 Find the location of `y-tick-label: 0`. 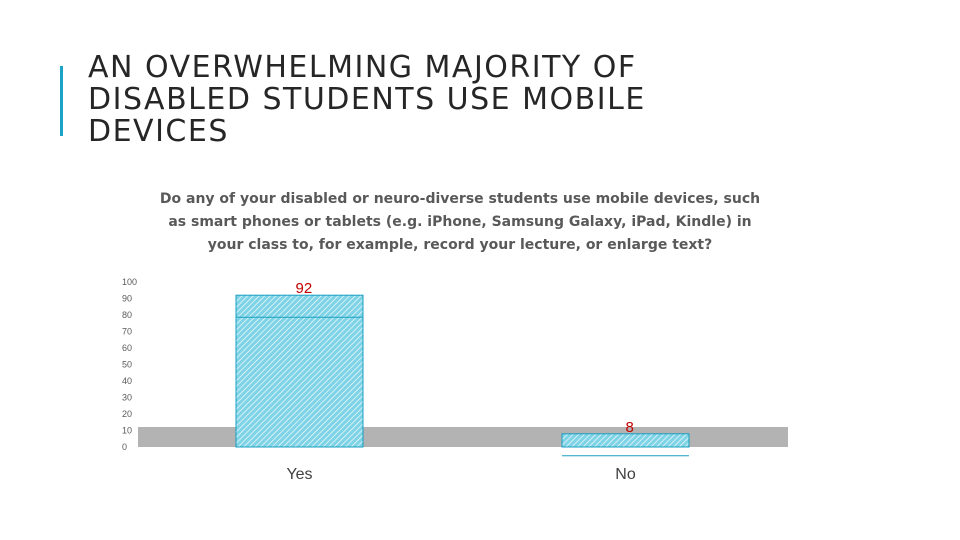

y-tick-label: 0 is located at coordinates (124, 447).